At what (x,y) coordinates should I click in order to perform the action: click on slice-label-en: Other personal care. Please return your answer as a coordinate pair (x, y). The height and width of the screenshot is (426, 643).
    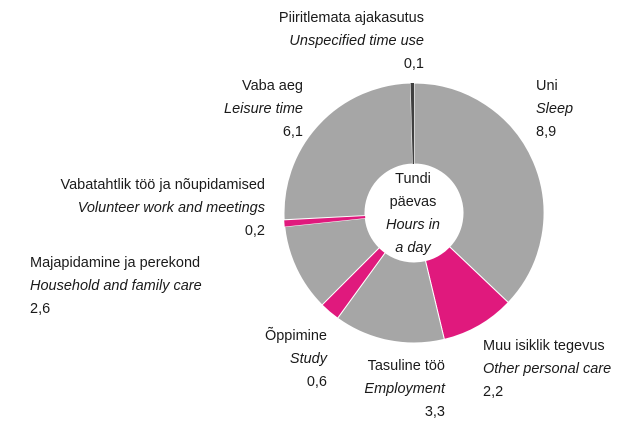
    Looking at the image, I should click on (547, 369).